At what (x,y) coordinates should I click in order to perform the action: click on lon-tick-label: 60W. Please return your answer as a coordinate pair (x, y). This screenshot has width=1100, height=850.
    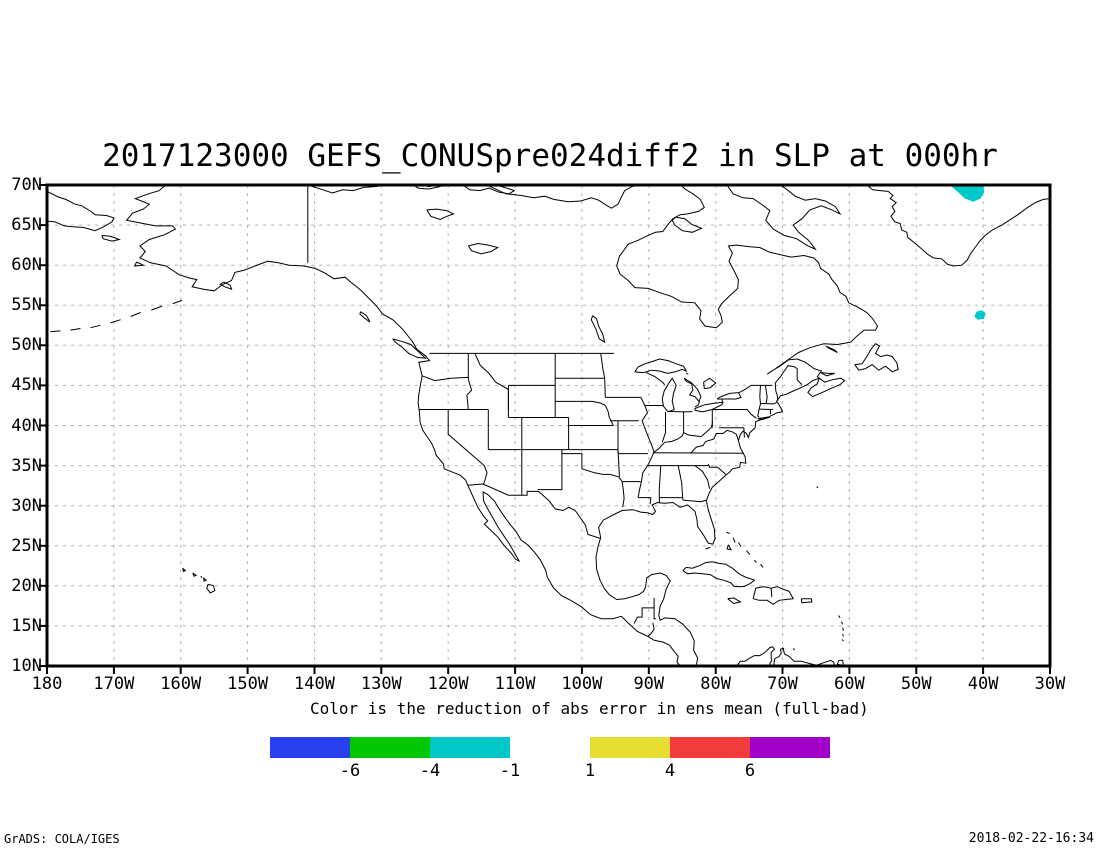
    Looking at the image, I should click on (849, 684).